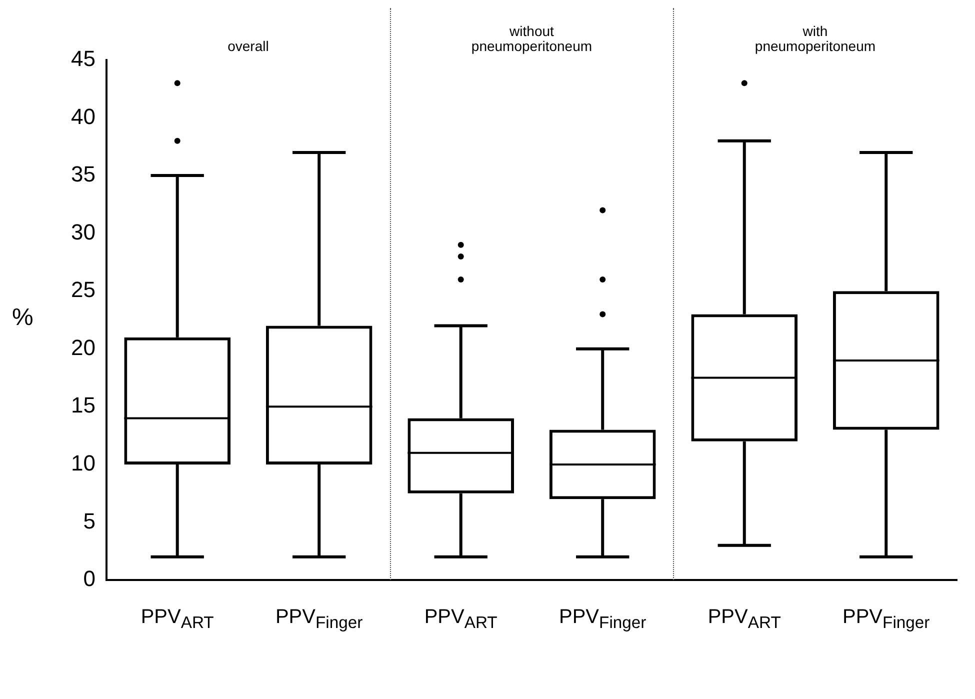 This screenshot has height=699, width=975. What do you see at coordinates (83, 463) in the screenshot?
I see `y-tick-label: 10` at bounding box center [83, 463].